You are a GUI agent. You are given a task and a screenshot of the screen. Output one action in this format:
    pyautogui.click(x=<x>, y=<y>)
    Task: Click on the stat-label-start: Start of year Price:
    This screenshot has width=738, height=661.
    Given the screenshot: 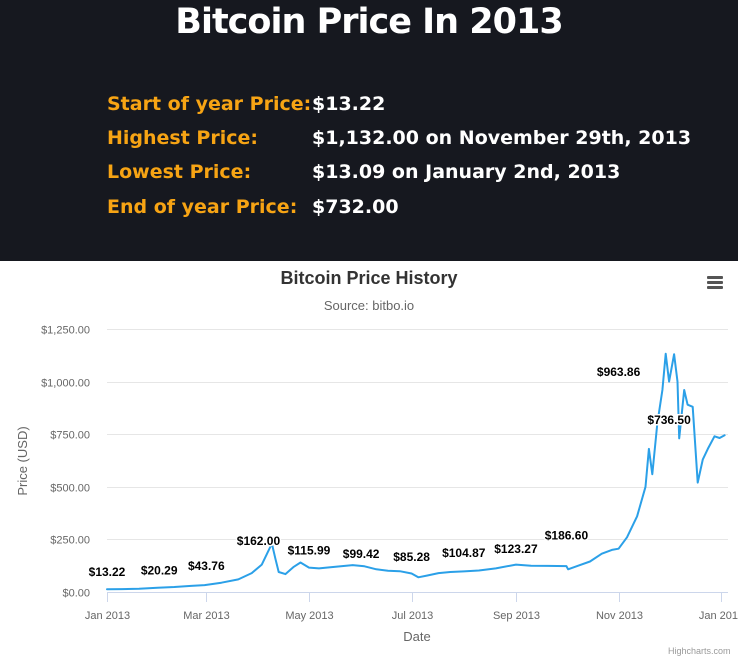 What is the action you would take?
    pyautogui.click(x=209, y=104)
    